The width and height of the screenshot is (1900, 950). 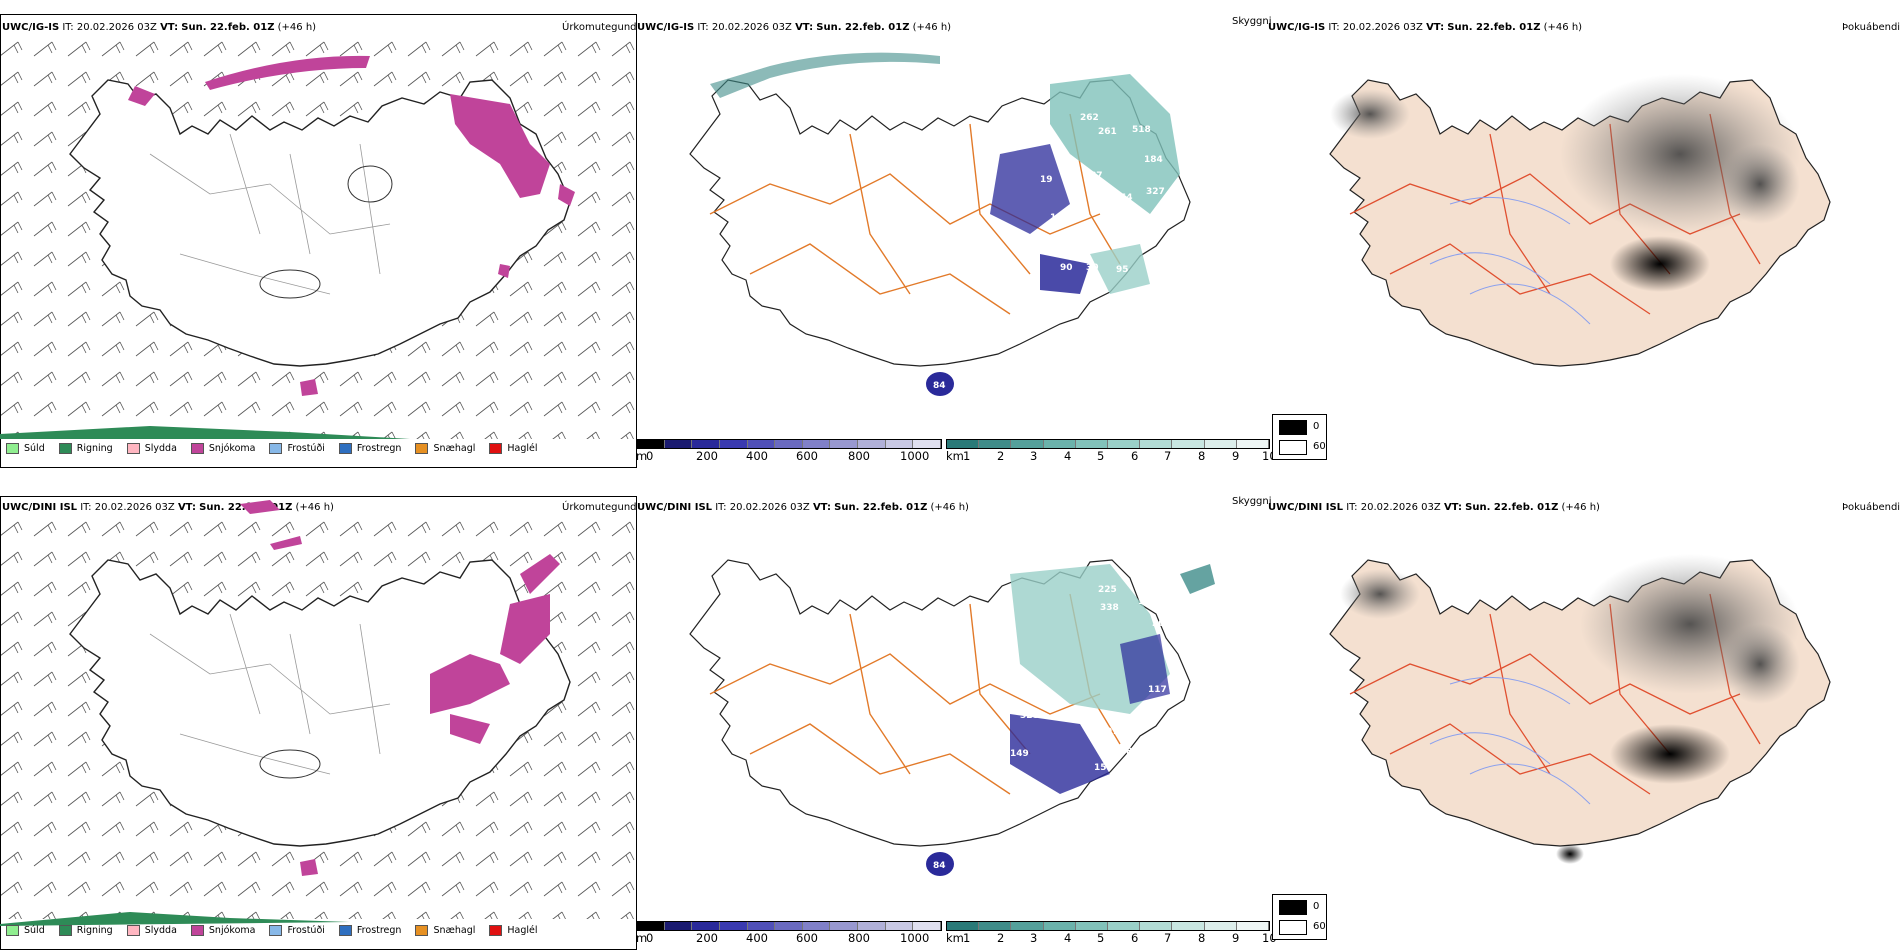 What do you see at coordinates (1135, 456) in the screenshot?
I see `colorbar-tick: 6` at bounding box center [1135, 456].